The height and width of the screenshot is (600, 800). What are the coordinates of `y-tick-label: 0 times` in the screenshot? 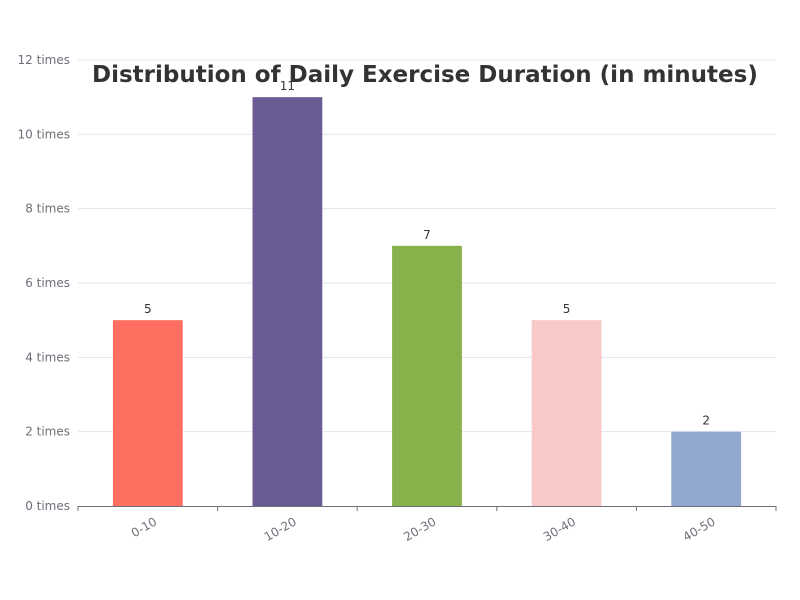 It's located at (47, 506).